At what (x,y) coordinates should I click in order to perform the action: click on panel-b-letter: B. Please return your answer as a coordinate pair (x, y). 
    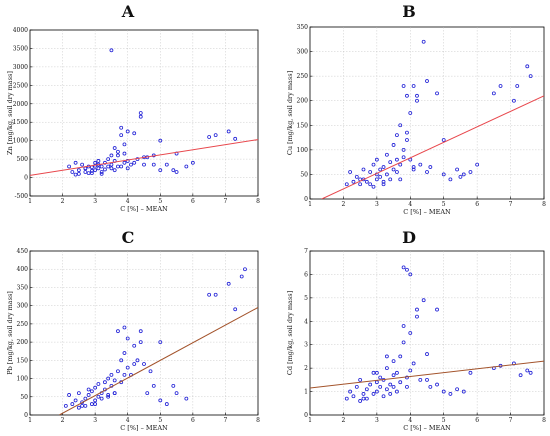
    Looking at the image, I should click on (409, 11).